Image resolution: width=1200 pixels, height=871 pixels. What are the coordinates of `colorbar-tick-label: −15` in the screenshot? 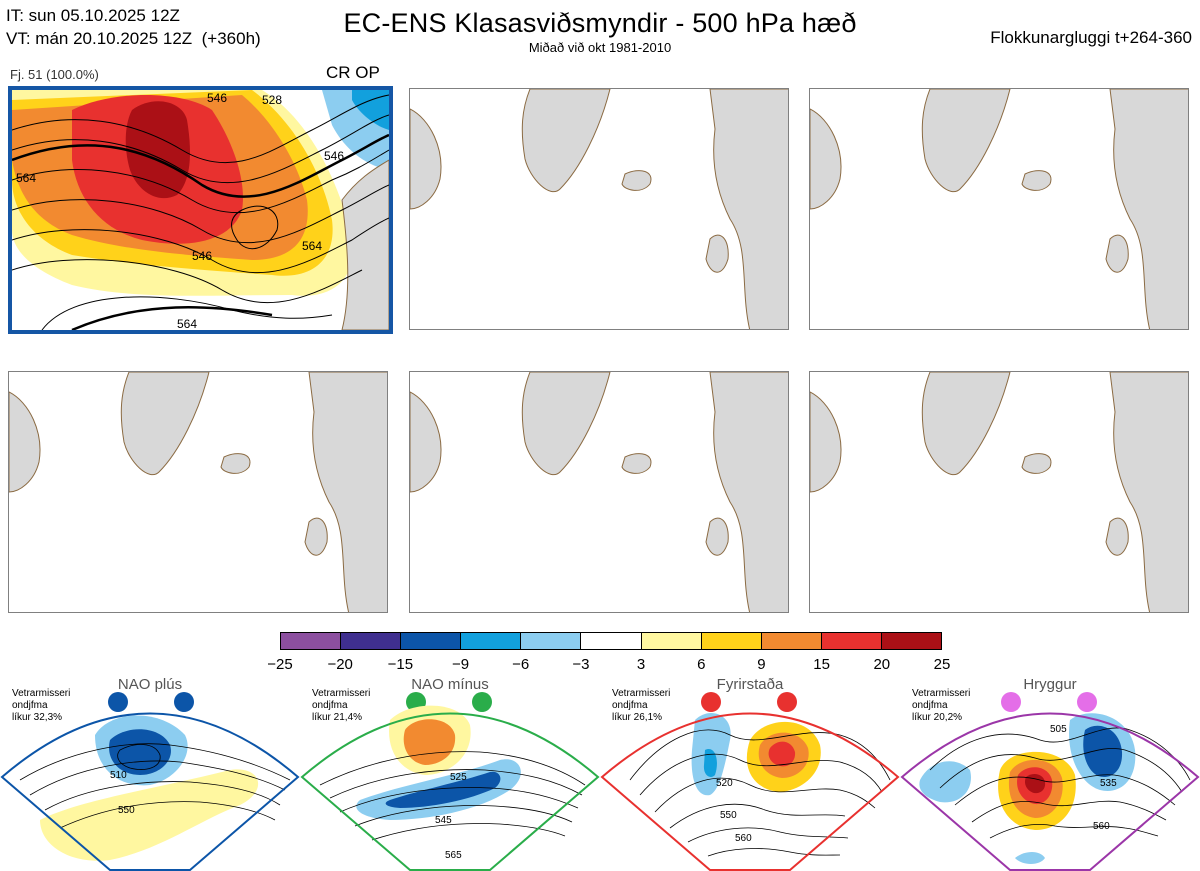 It's located at (400, 664).